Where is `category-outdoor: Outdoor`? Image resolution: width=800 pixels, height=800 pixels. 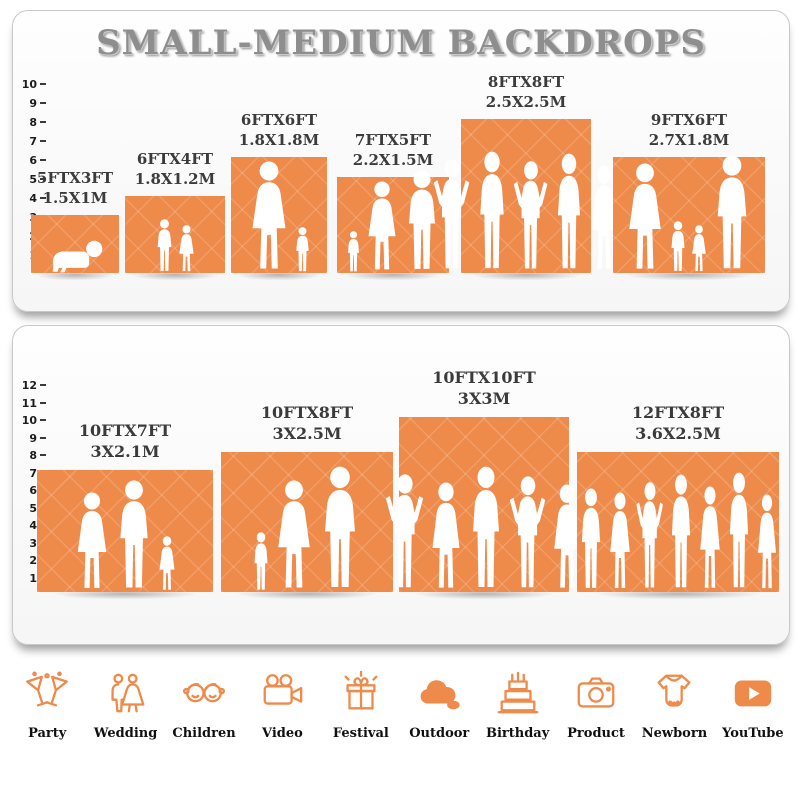
category-outdoor: Outdoor is located at coordinates (439, 720).